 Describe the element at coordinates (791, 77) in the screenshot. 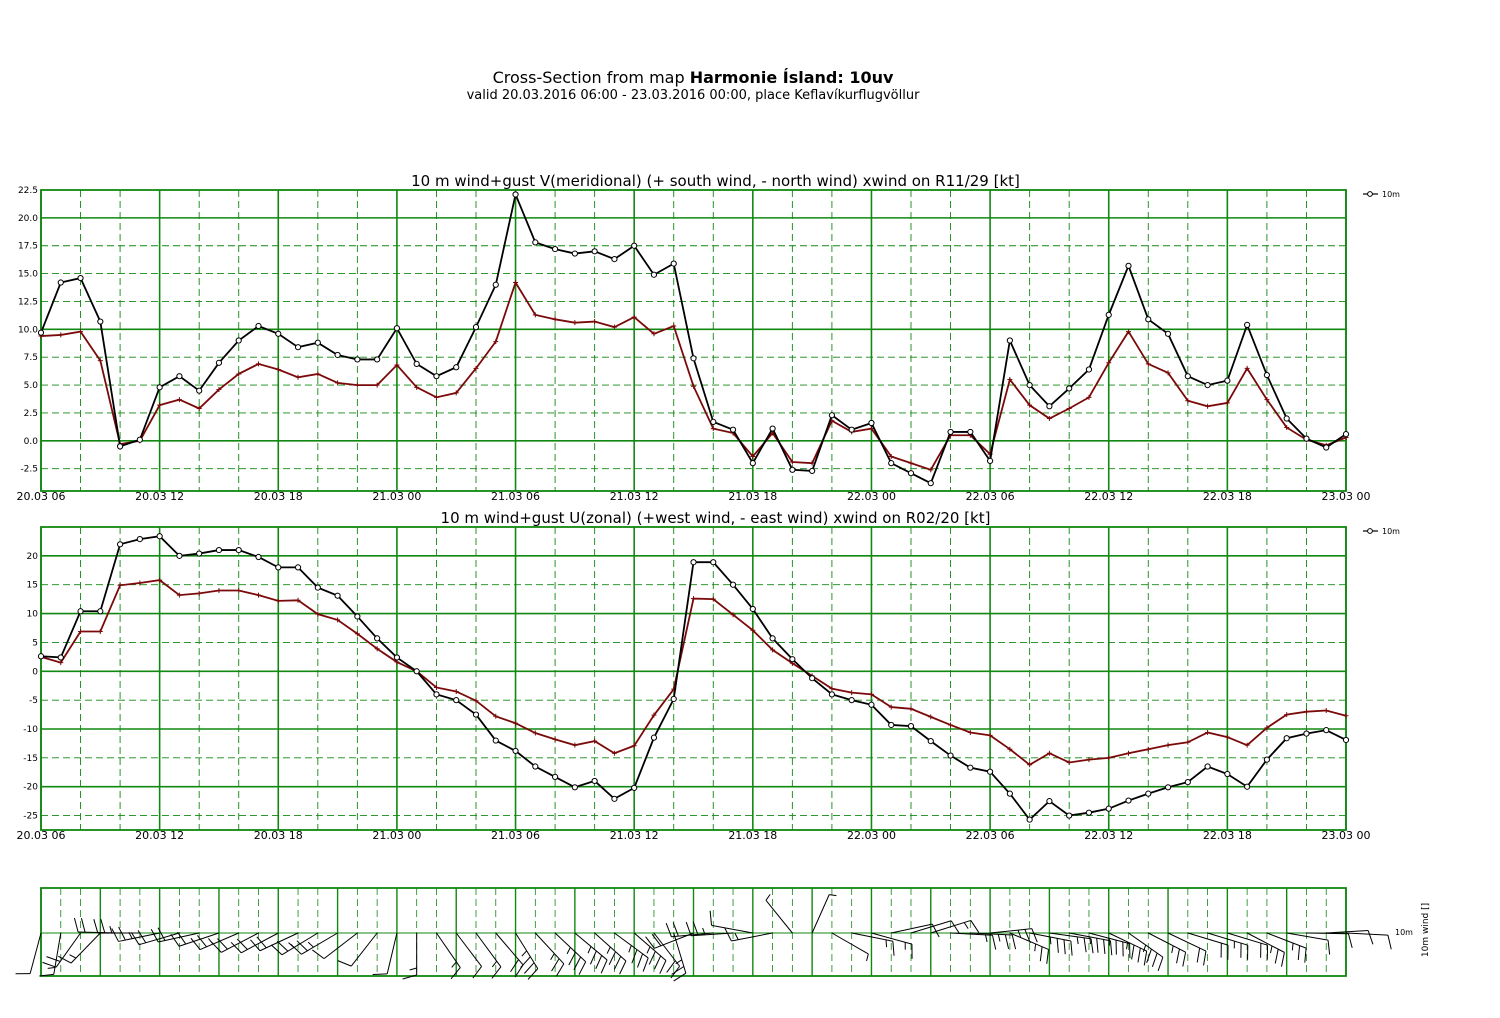

I see `chart-title-map: Harmonie Ísland: 10uv` at that location.